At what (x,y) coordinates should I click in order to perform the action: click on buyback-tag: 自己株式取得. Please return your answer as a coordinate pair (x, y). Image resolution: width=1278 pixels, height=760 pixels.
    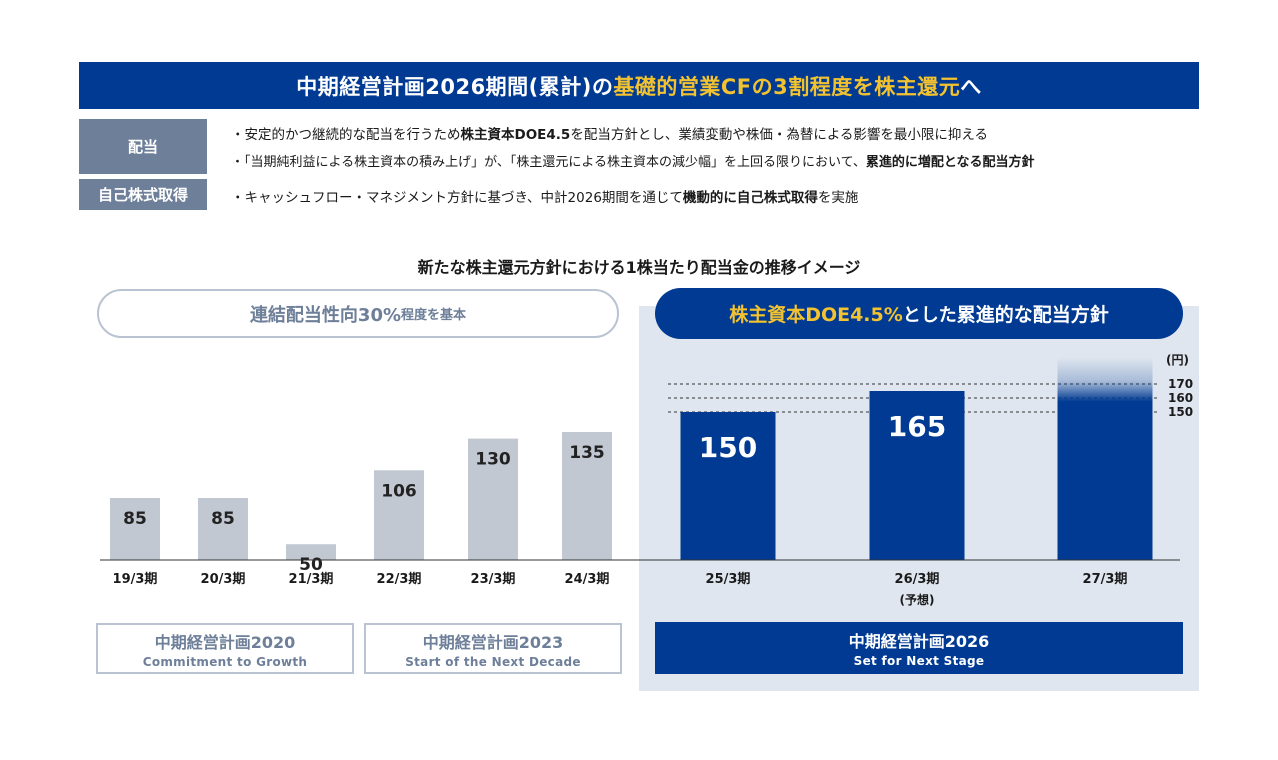
    Looking at the image, I should click on (143, 194).